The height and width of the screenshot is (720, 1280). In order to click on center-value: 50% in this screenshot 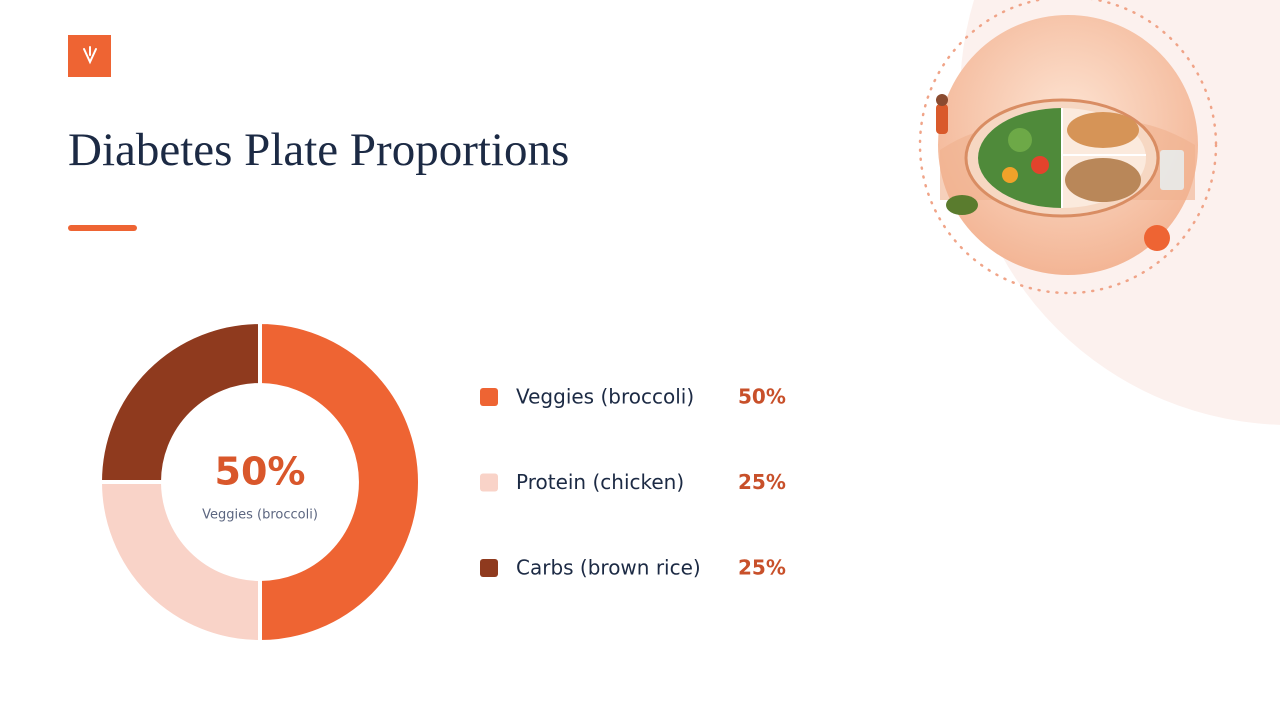, I will do `click(260, 472)`.